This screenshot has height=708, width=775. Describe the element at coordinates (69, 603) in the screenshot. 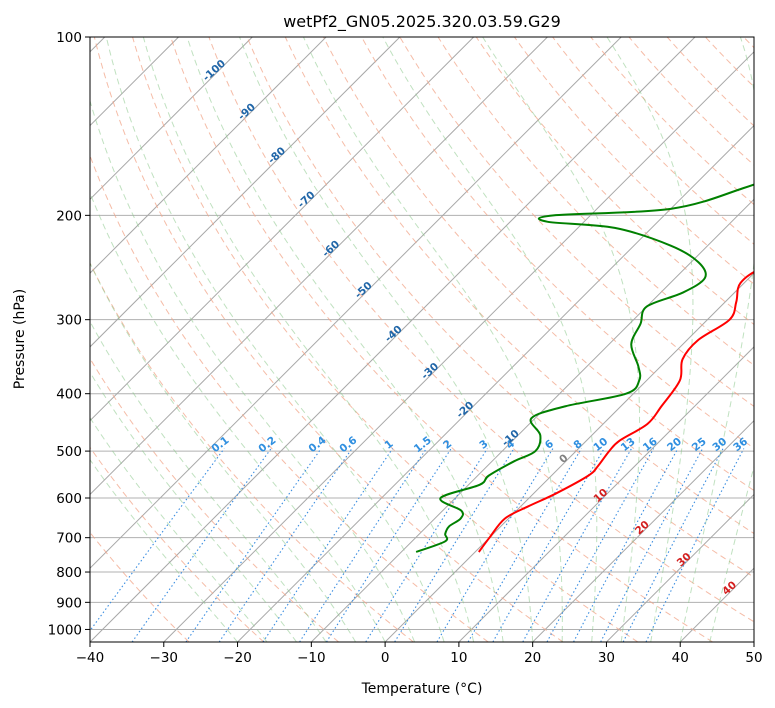

I see `y-tick-label: 900` at that location.